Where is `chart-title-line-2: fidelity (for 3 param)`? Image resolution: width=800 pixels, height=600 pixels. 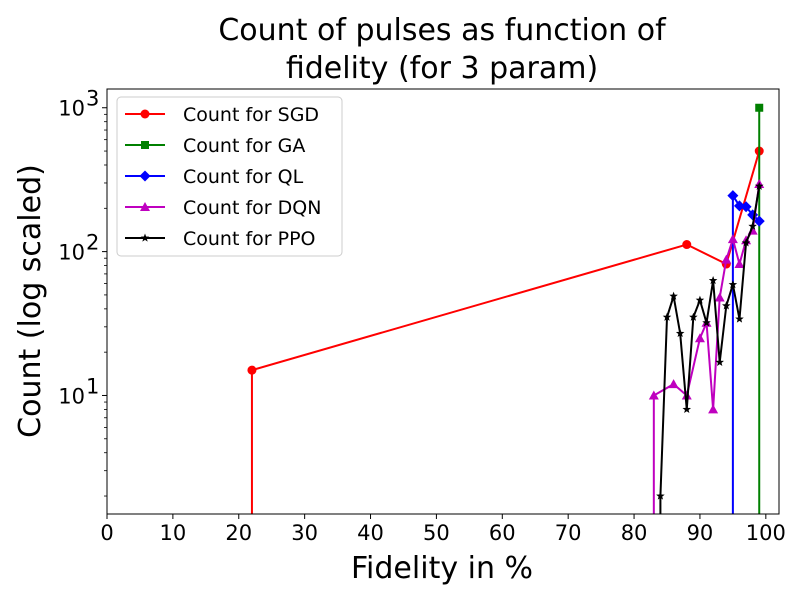
chart-title-line-2: fidelity (for 3 param) is located at coordinates (442, 68).